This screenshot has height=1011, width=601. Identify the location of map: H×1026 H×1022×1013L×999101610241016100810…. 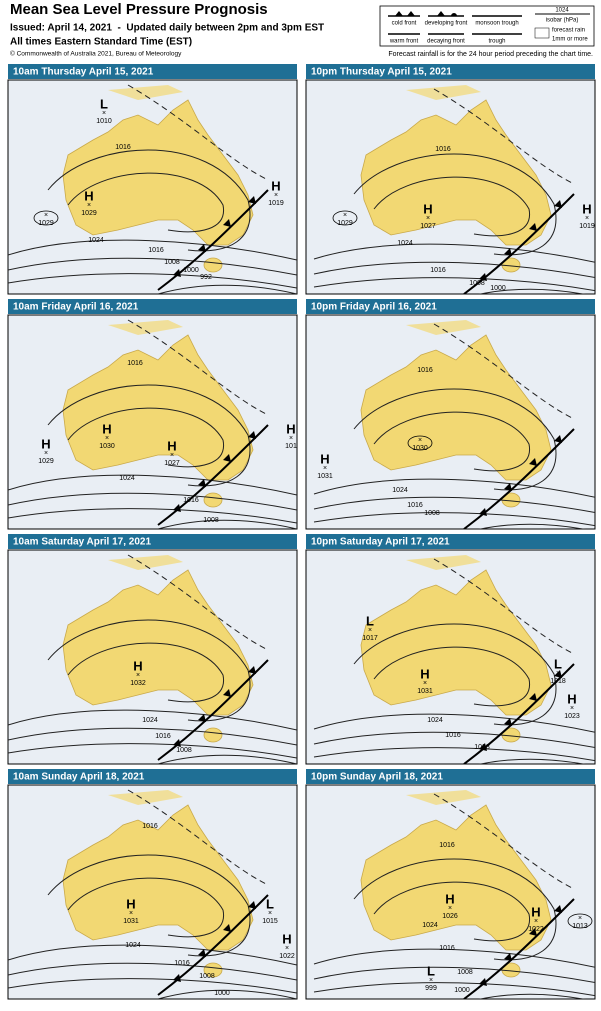
(450, 892).